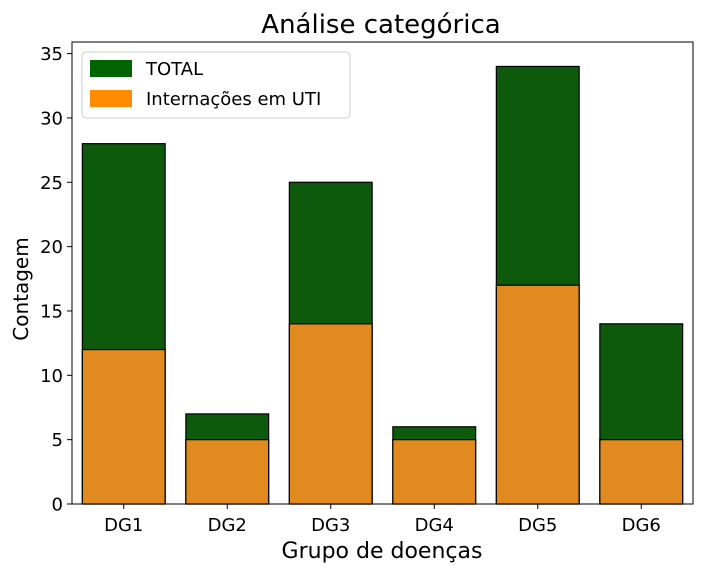 The height and width of the screenshot is (573, 701). I want to click on legend-frame, so click(216, 85).